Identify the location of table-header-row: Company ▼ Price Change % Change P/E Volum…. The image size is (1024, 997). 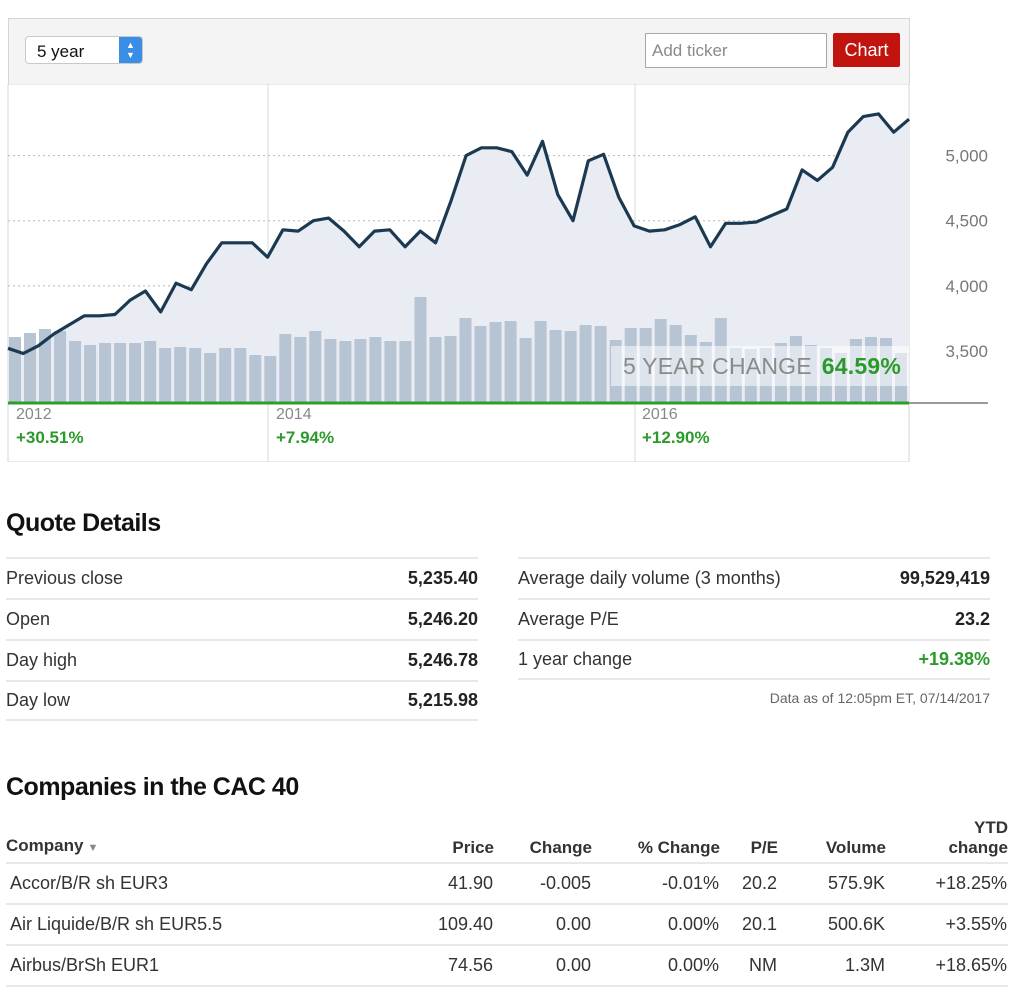
(507, 841).